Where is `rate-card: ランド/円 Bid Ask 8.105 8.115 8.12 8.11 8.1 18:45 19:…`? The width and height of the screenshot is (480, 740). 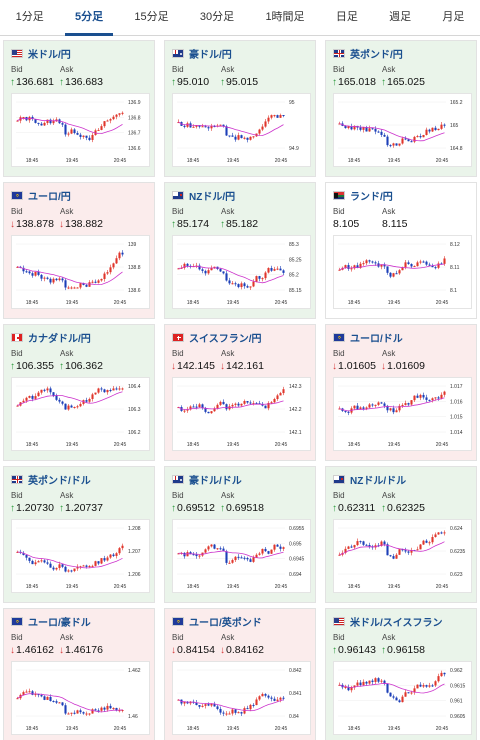
rate-card: ランド/円 Bid Ask 8.105 8.115 8.12 8.11 8.1 18:45 19:… is located at coordinates (401, 250).